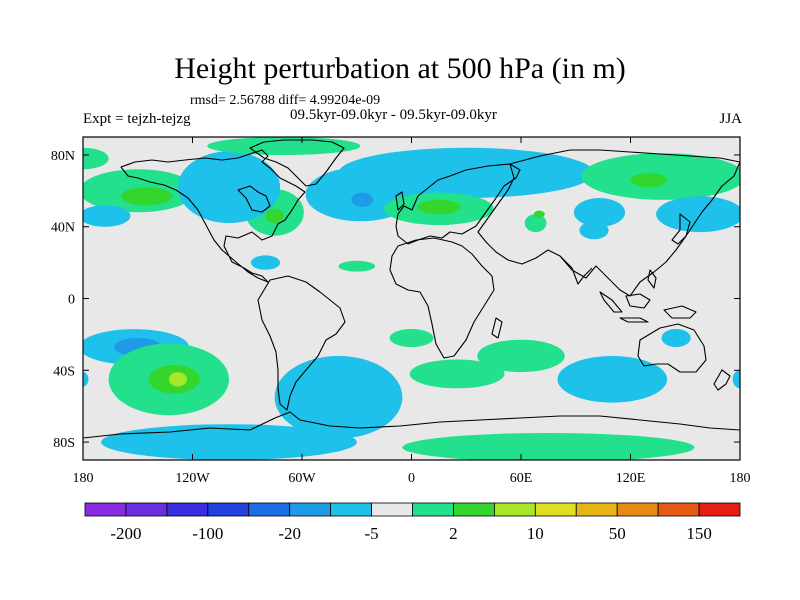 The width and height of the screenshot is (800, 600). I want to click on coastline-java, so click(634, 320).